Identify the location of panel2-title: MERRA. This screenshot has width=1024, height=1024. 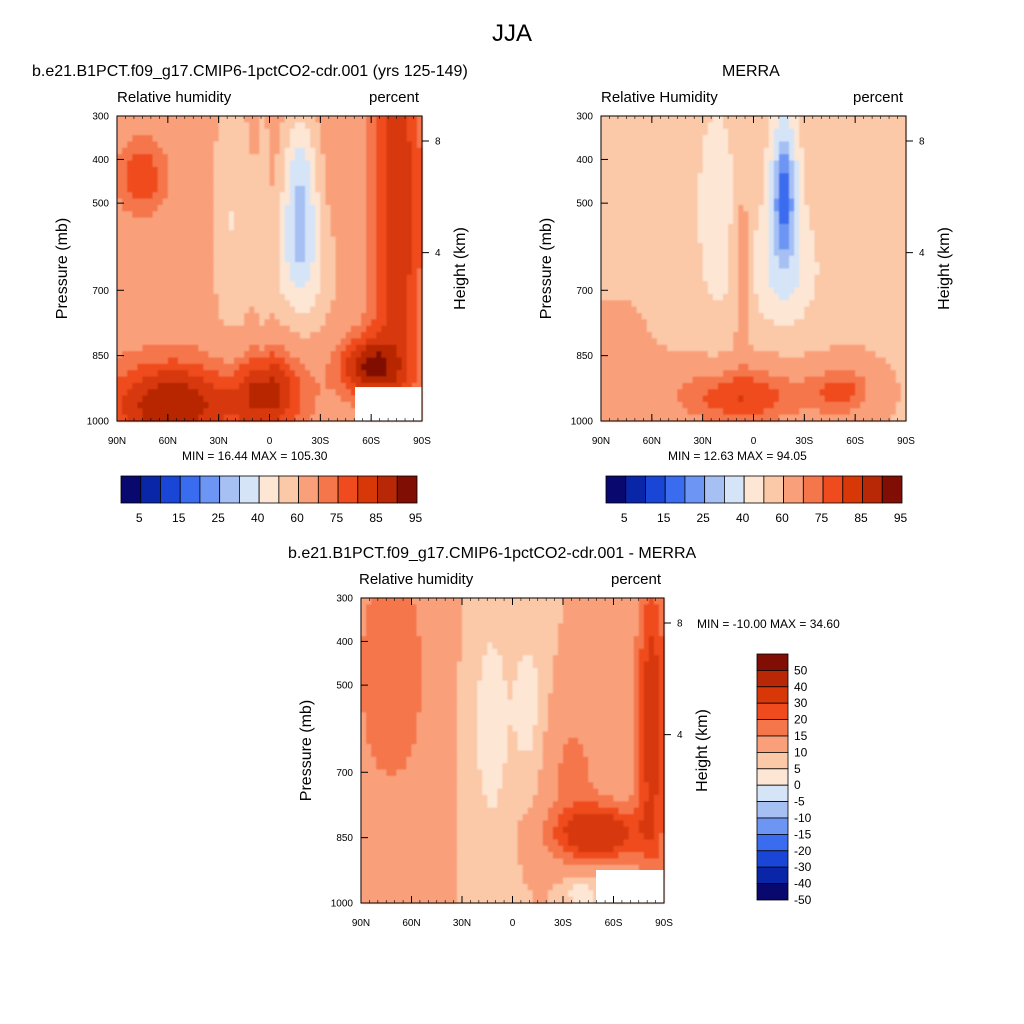
(751, 71).